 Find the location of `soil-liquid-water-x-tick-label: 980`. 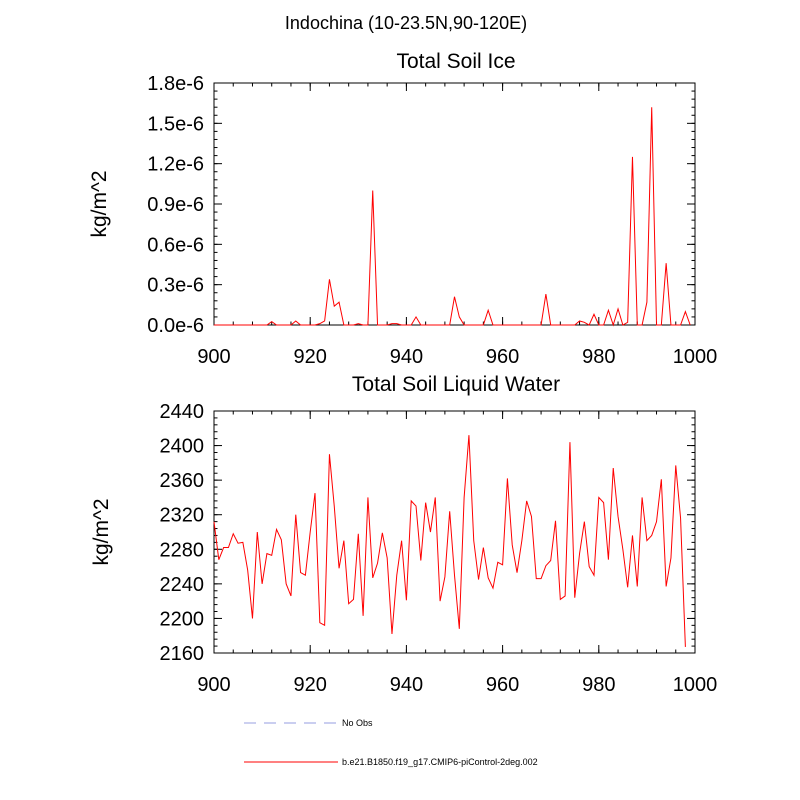

soil-liquid-water-x-tick-label: 980 is located at coordinates (598, 685).